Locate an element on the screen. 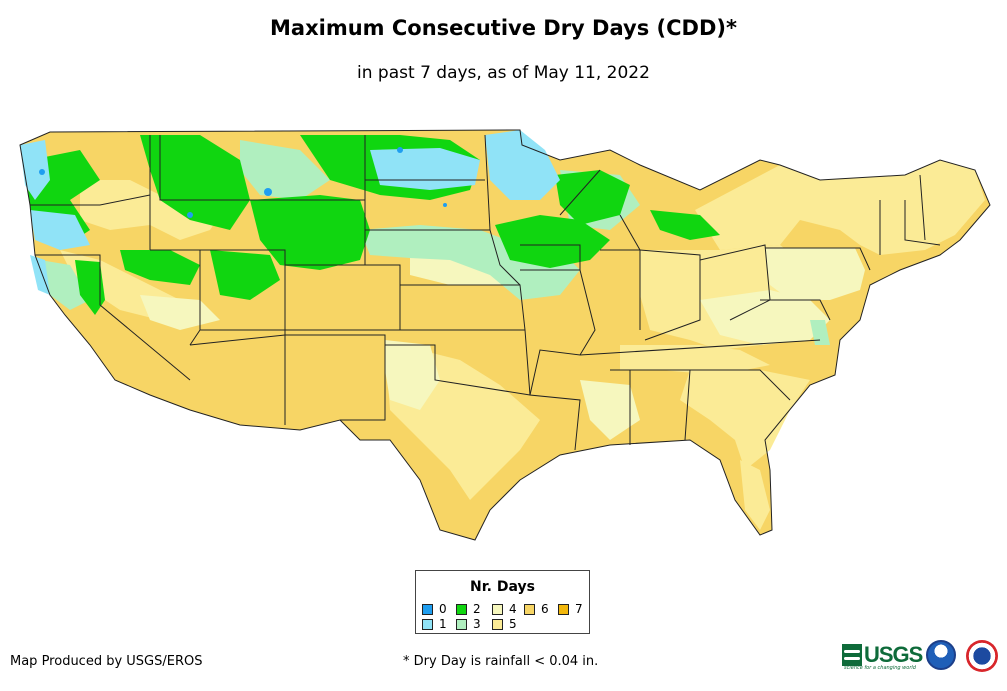 This screenshot has width=1007, height=691. usgs-logo: USGS is located at coordinates (882, 655).